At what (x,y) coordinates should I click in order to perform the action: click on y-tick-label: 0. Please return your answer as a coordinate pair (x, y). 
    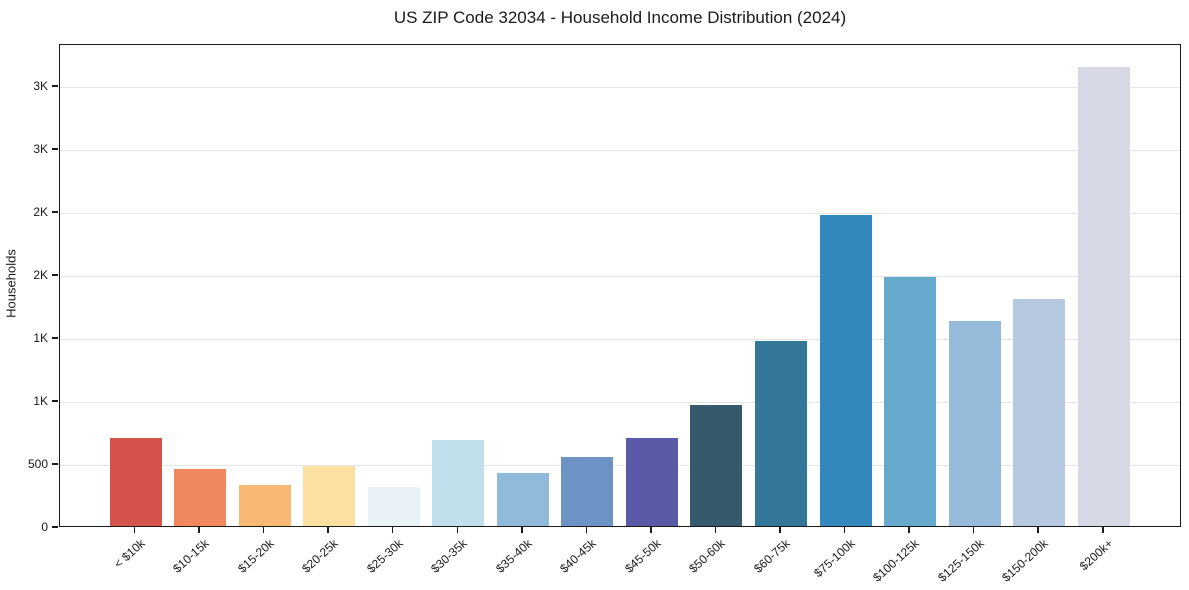
    Looking at the image, I should click on (44, 527).